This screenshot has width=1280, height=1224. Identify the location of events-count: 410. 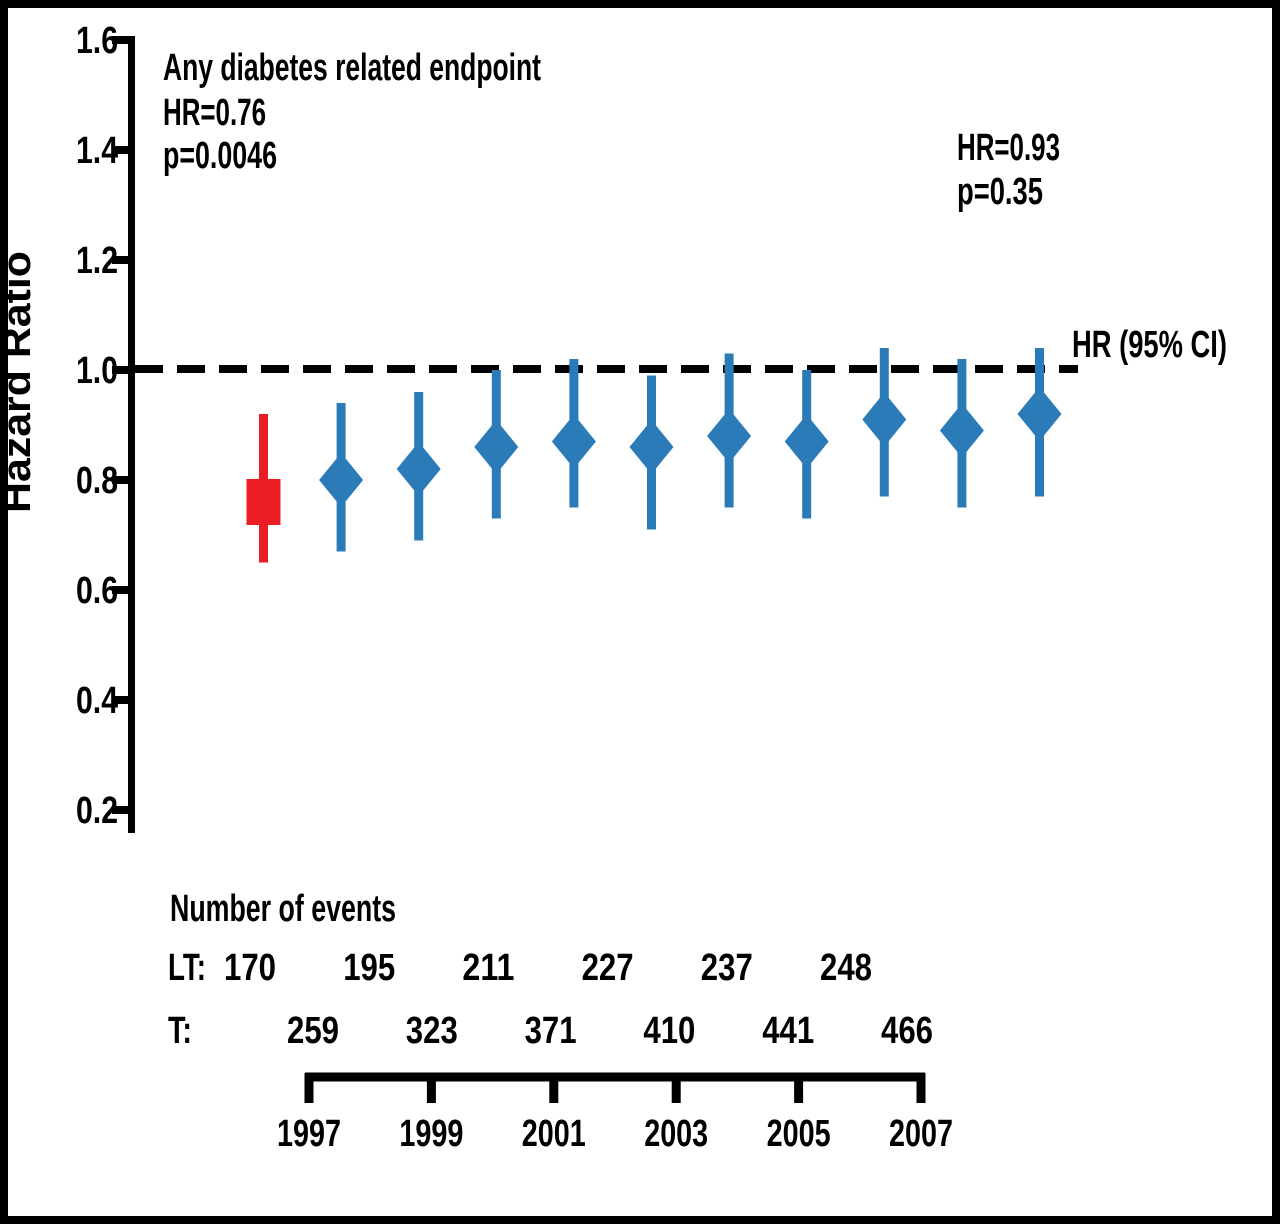
(669, 1031).